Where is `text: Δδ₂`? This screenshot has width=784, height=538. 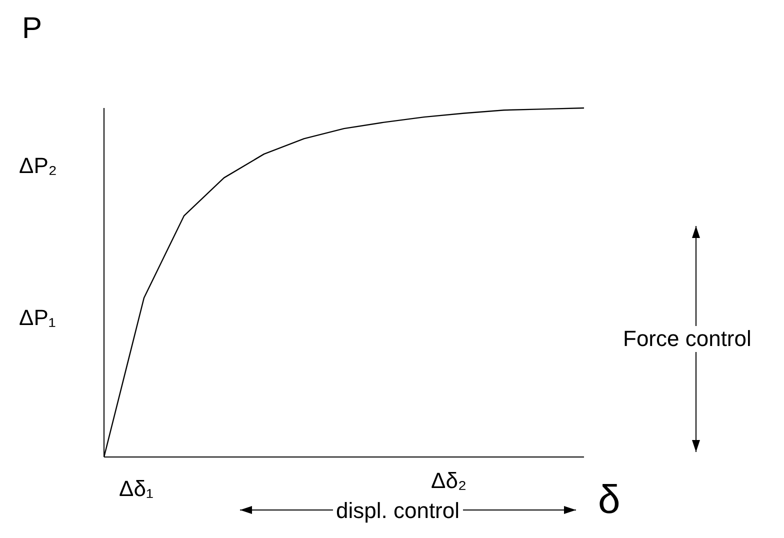
text: Δδ₂ is located at coordinates (449, 481).